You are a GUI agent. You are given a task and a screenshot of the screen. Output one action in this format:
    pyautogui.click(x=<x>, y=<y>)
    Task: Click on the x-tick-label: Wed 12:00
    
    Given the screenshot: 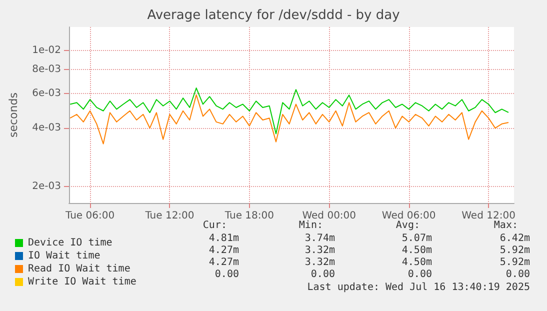 What is the action you would take?
    pyautogui.click(x=489, y=216)
    